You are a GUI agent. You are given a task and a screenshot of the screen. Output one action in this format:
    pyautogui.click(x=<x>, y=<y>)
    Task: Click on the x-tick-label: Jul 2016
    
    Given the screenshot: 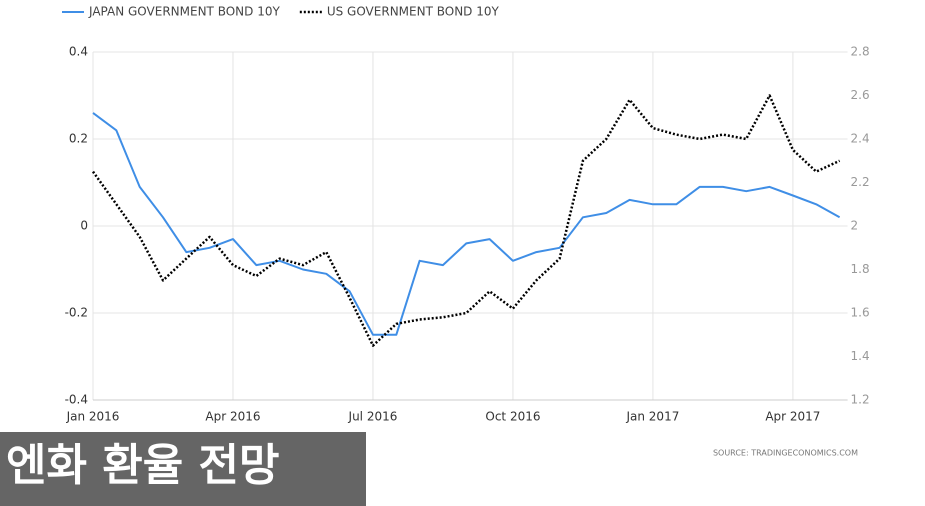 What is the action you would take?
    pyautogui.click(x=373, y=417)
    